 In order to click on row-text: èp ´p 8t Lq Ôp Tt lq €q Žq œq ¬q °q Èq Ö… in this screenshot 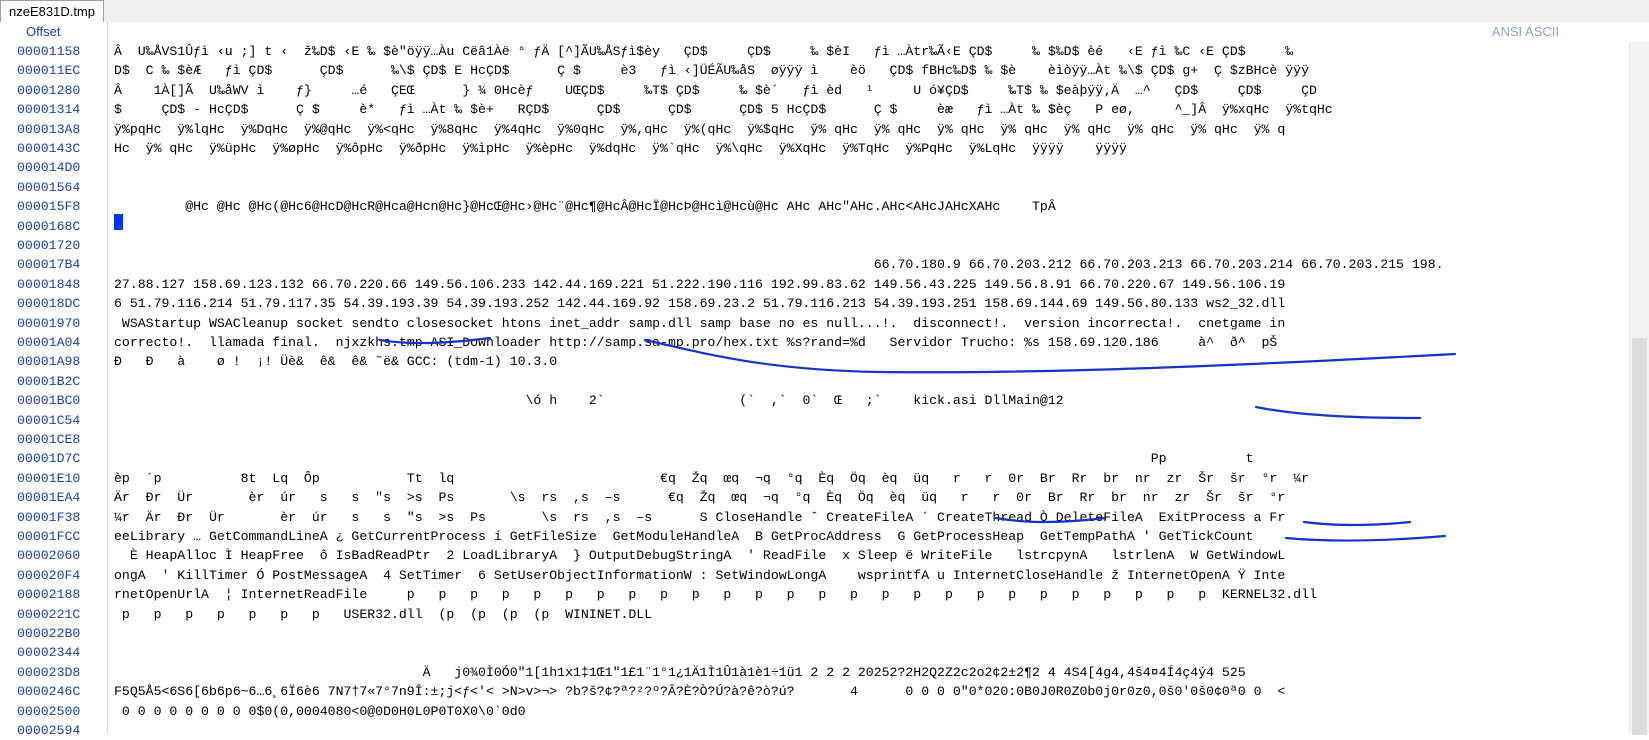, I will do `click(711, 478)`.